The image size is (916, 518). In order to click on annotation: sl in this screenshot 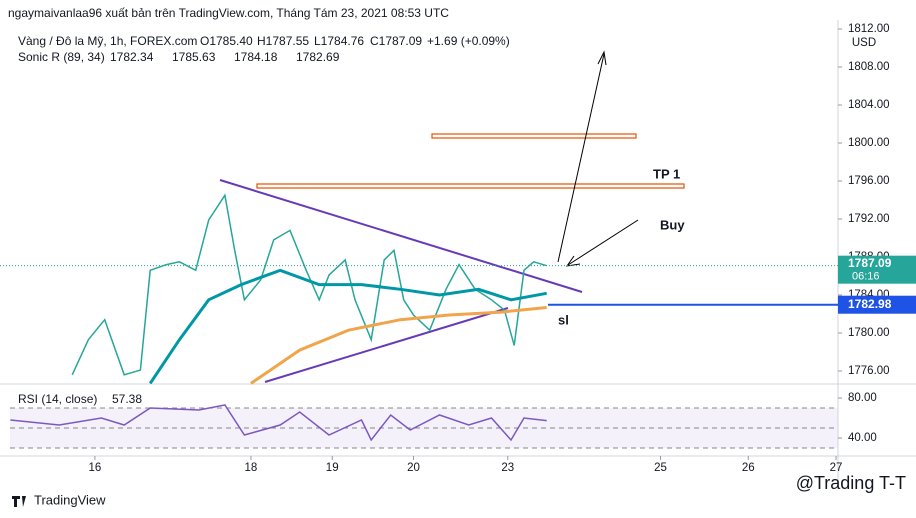, I will do `click(563, 319)`.